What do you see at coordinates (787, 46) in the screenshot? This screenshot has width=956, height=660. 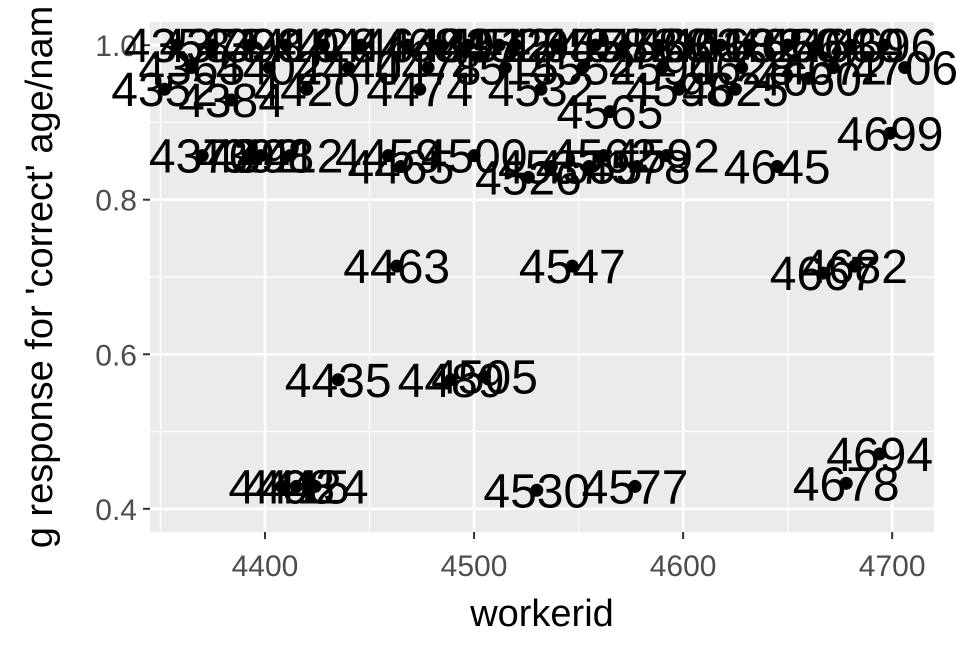 I see `point-label: 4650` at bounding box center [787, 46].